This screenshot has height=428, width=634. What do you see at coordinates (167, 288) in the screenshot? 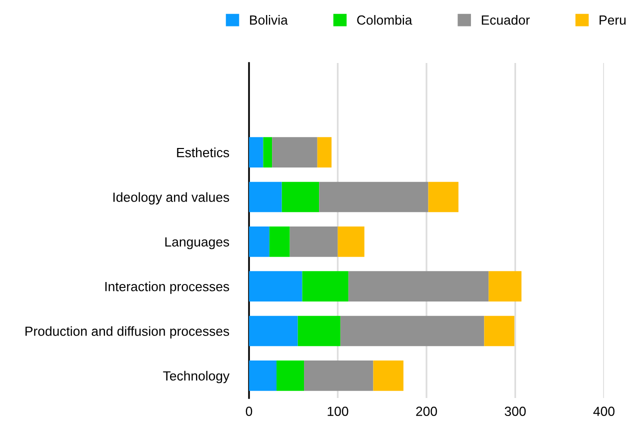
I see `y-tick-label: Interaction processes` at bounding box center [167, 288].